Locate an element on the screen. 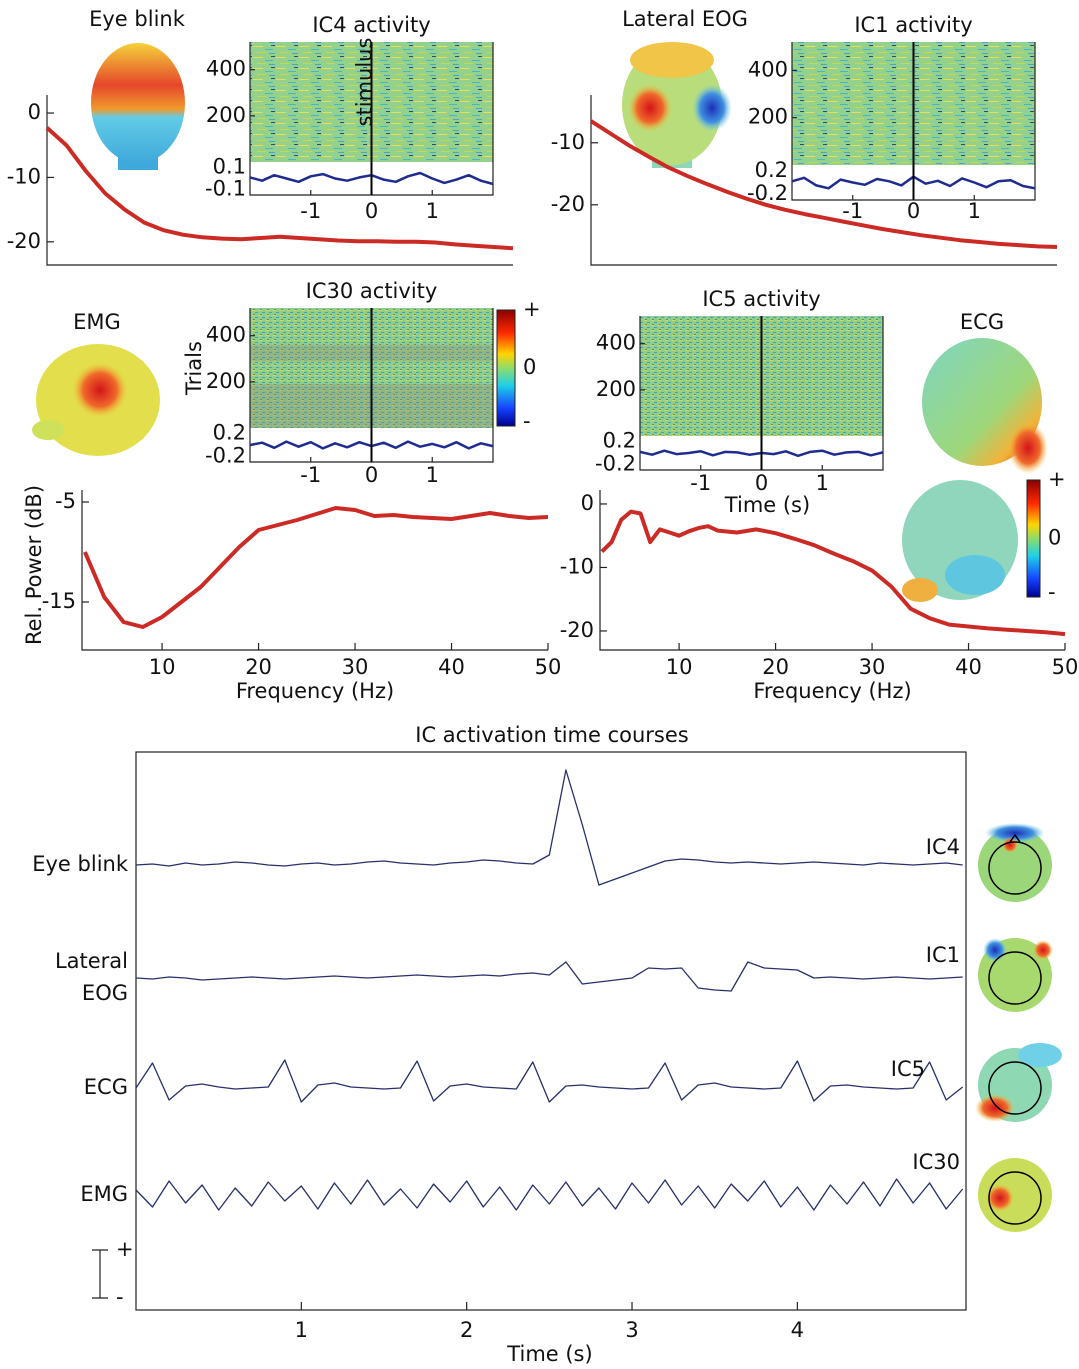 The image size is (1079, 1369). panel-title: ECG is located at coordinates (982, 322).